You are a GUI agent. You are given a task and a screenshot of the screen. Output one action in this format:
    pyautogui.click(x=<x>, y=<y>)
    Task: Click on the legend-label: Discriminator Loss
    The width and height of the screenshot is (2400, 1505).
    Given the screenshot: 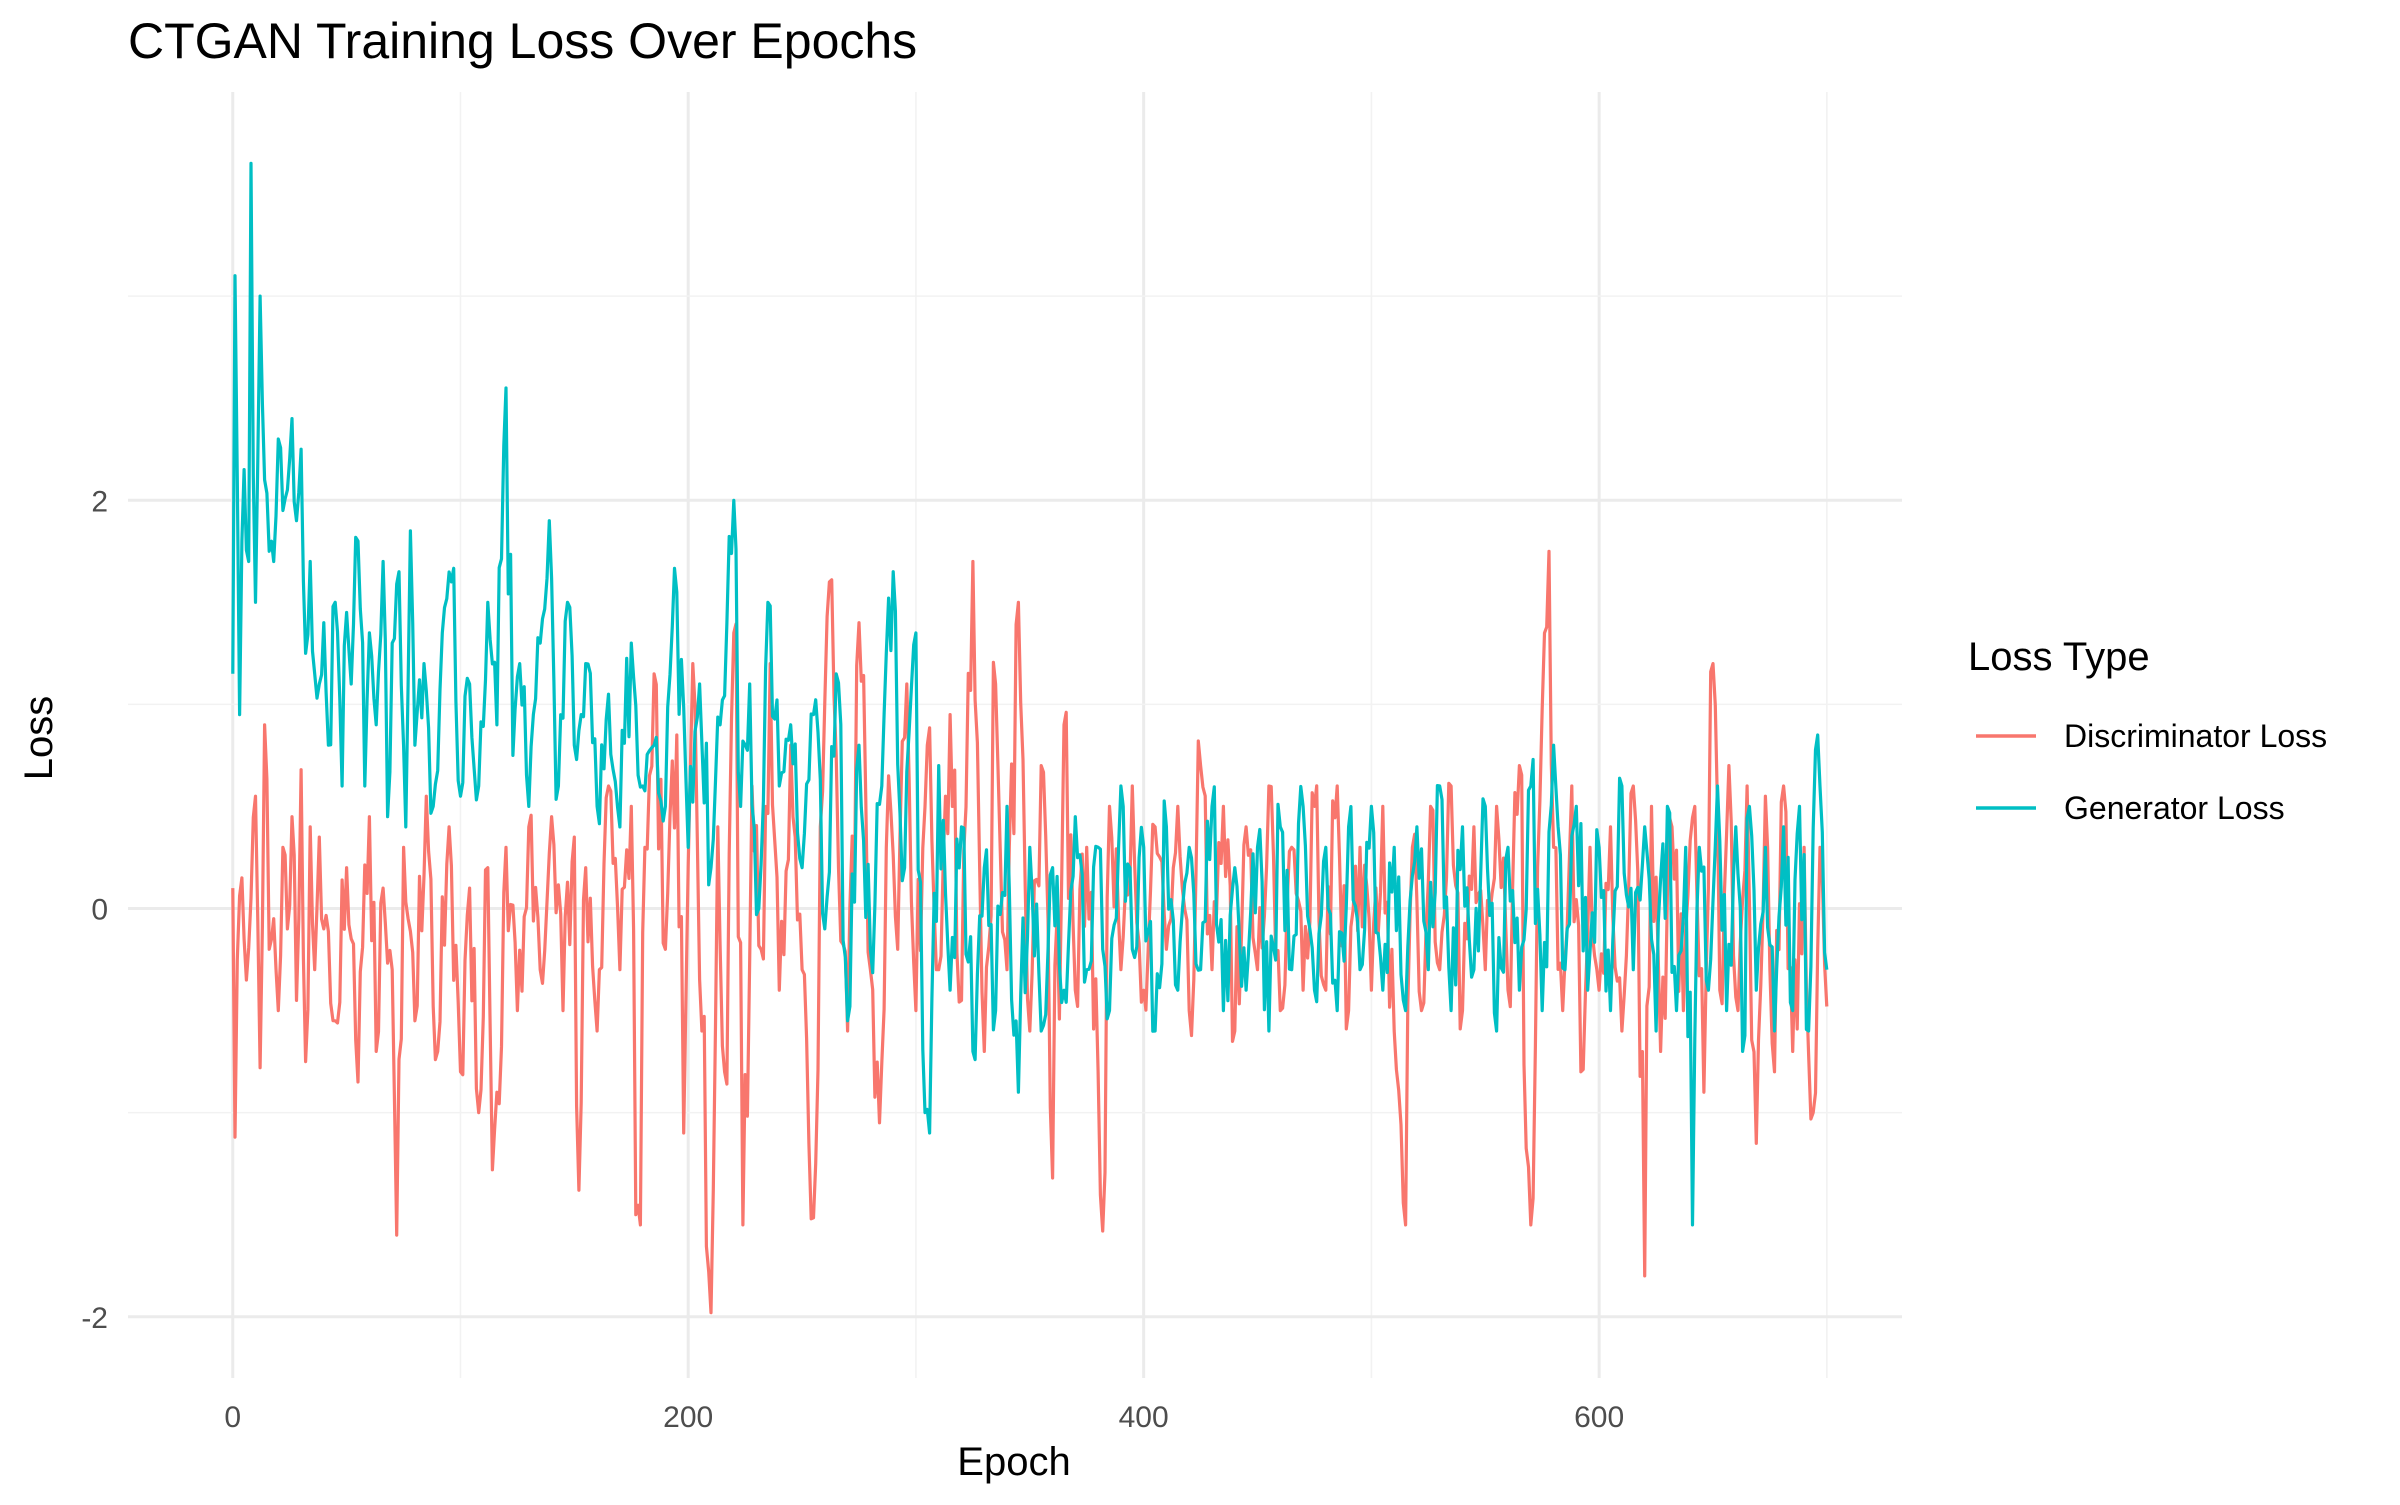 What is the action you would take?
    pyautogui.click(x=2195, y=736)
    